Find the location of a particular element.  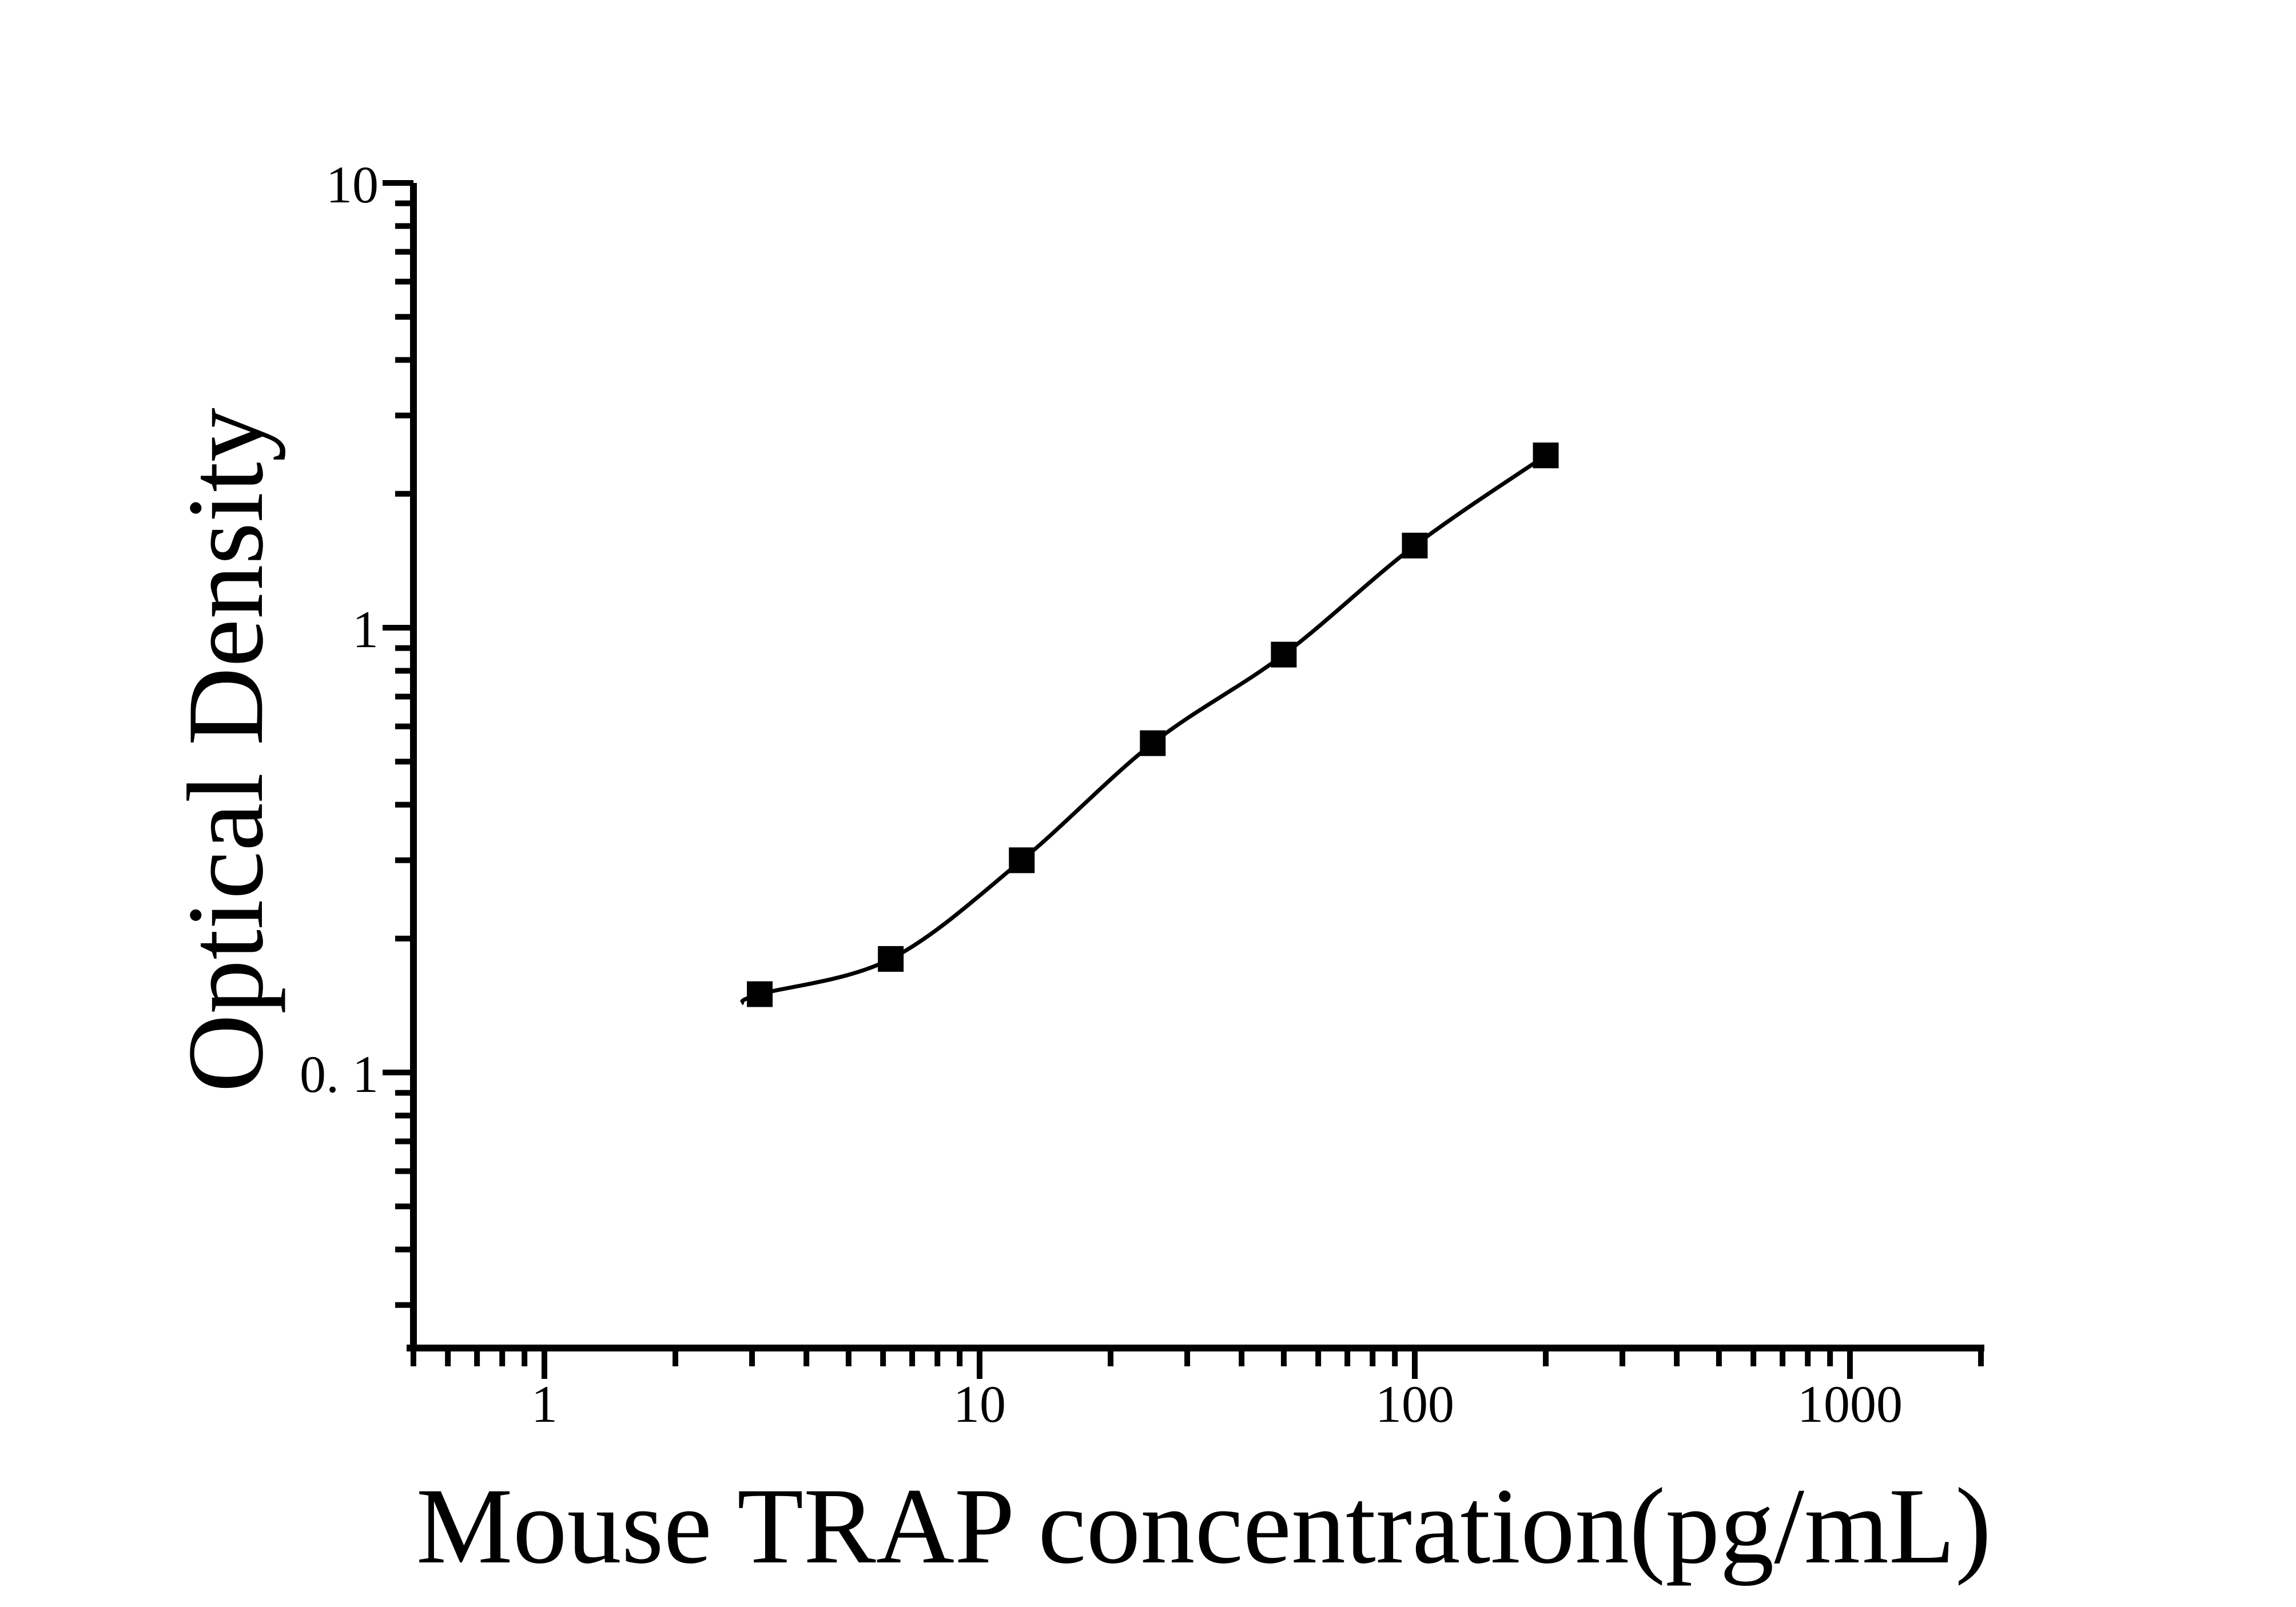

y-tick-label: 10 is located at coordinates (352, 184).